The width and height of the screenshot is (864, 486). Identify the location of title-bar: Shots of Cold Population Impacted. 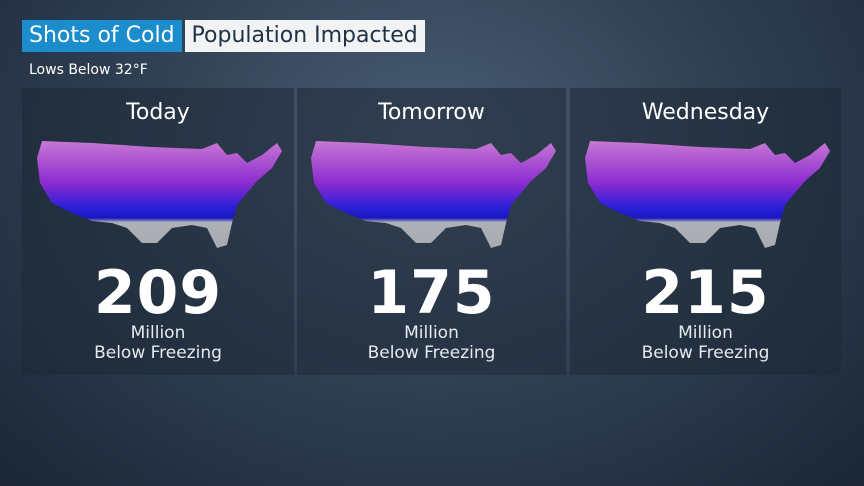
(223, 36).